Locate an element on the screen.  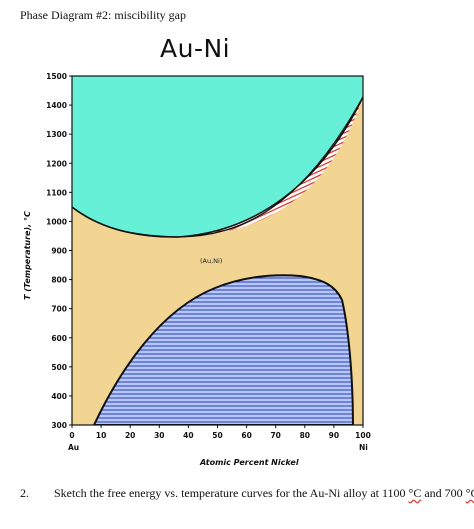
y-tick-label: 1000 is located at coordinates (56, 221).